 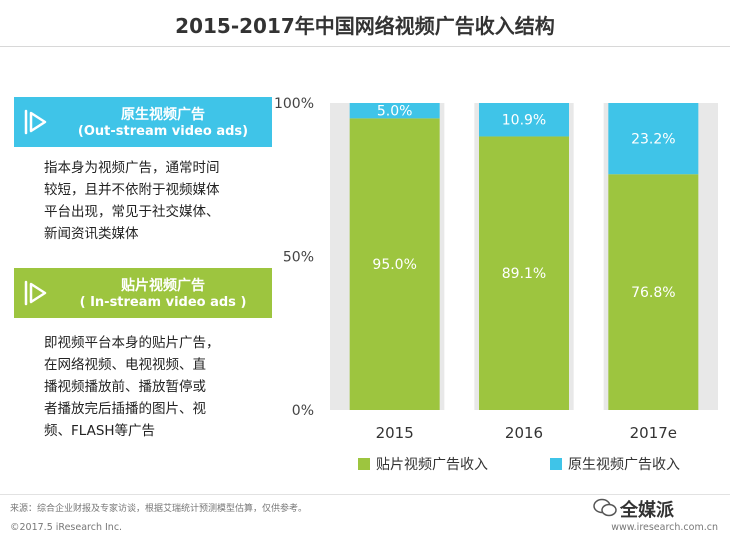 I want to click on legend-item-outstream: 原生视频广告收入, so click(x=615, y=464).